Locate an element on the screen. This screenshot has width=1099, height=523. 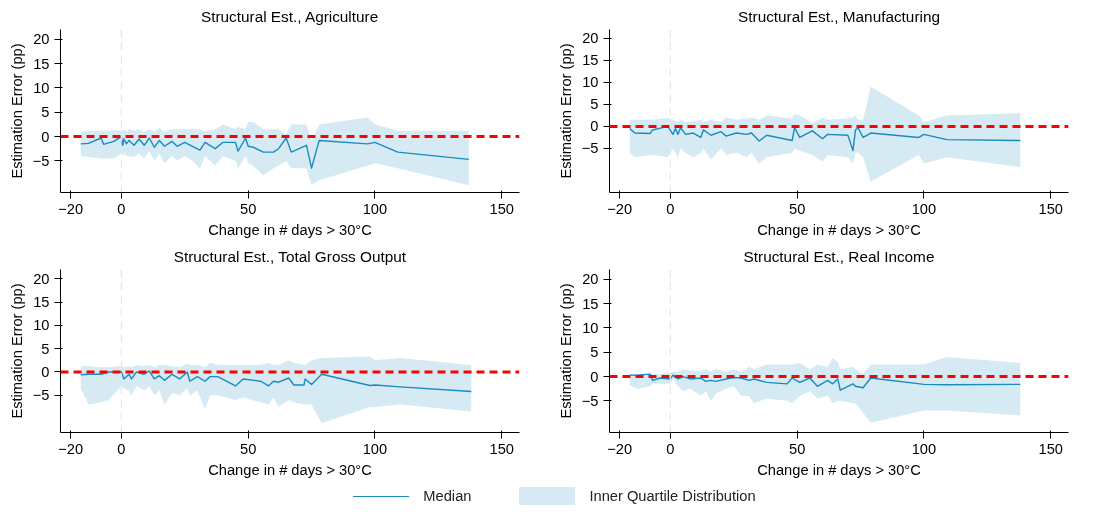
chart-title: Structural Est., Total Gross Output is located at coordinates (290, 256).